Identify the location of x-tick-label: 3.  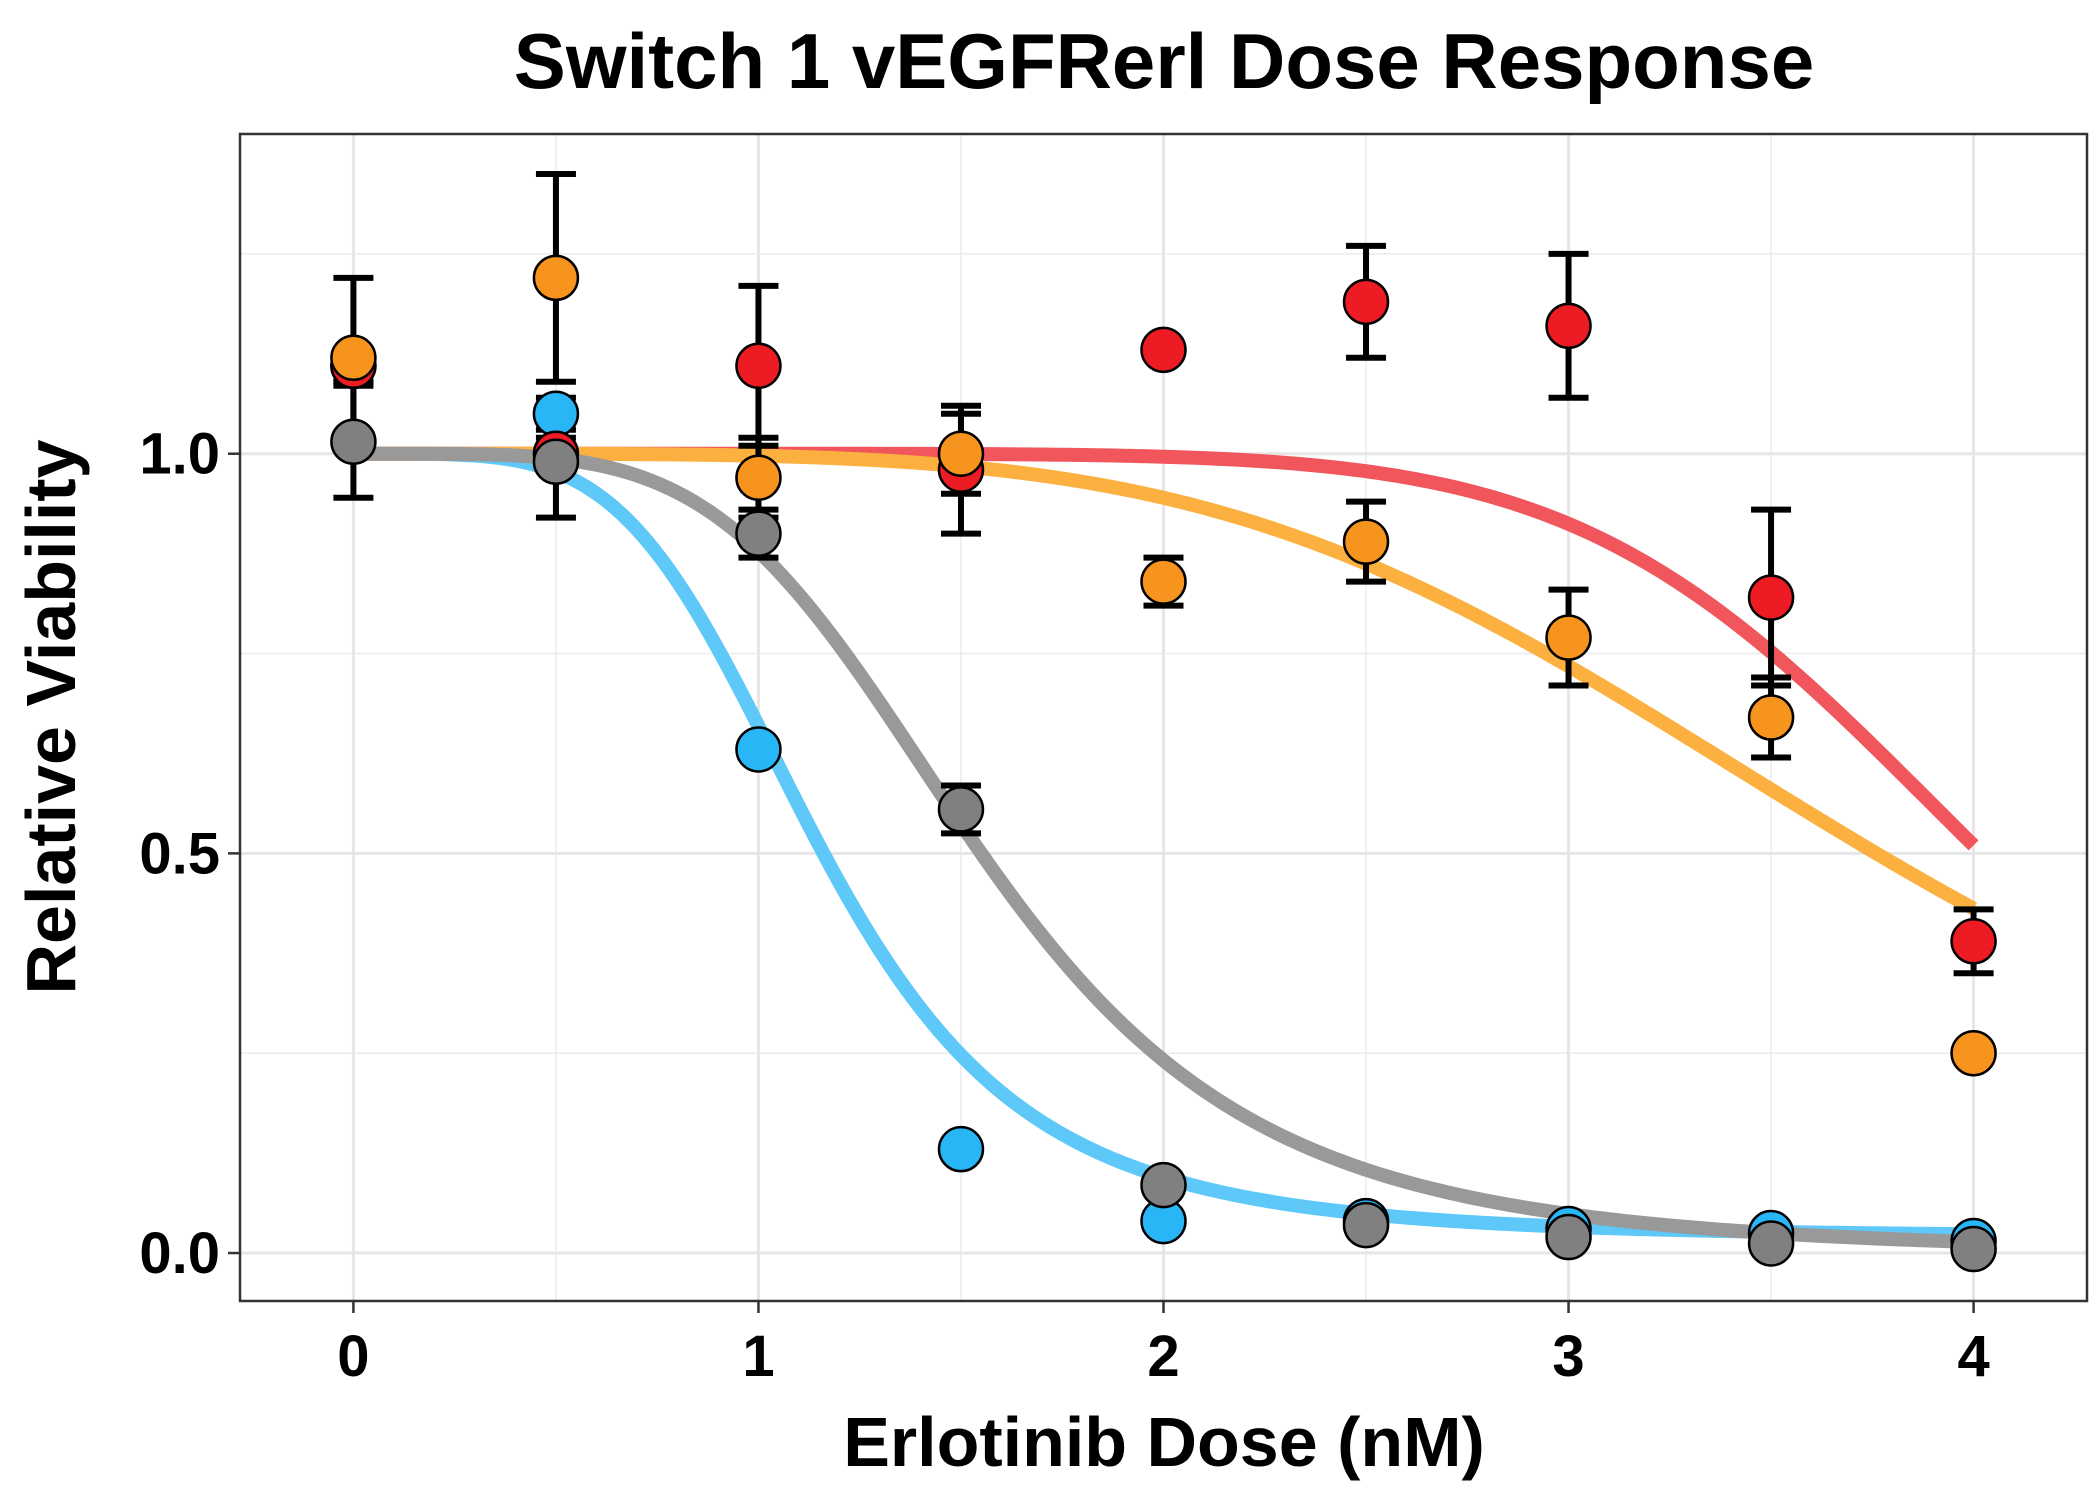
(1568, 1356).